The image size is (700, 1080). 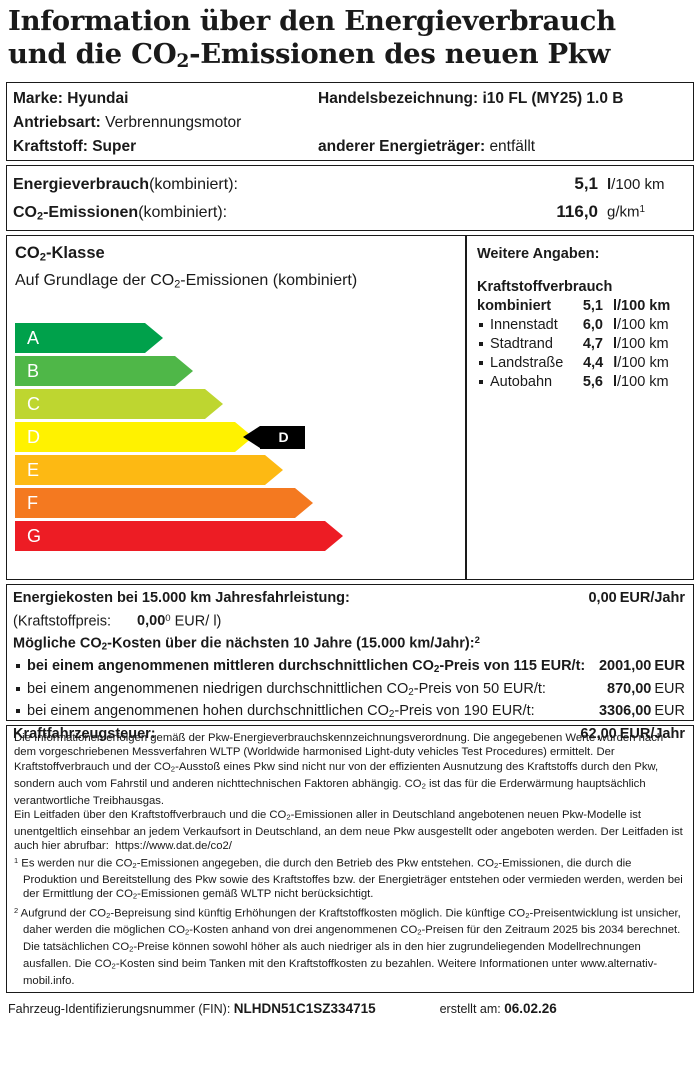 What do you see at coordinates (520, 344) in the screenshot?
I see `fuel-row-label: Stadtrand` at bounding box center [520, 344].